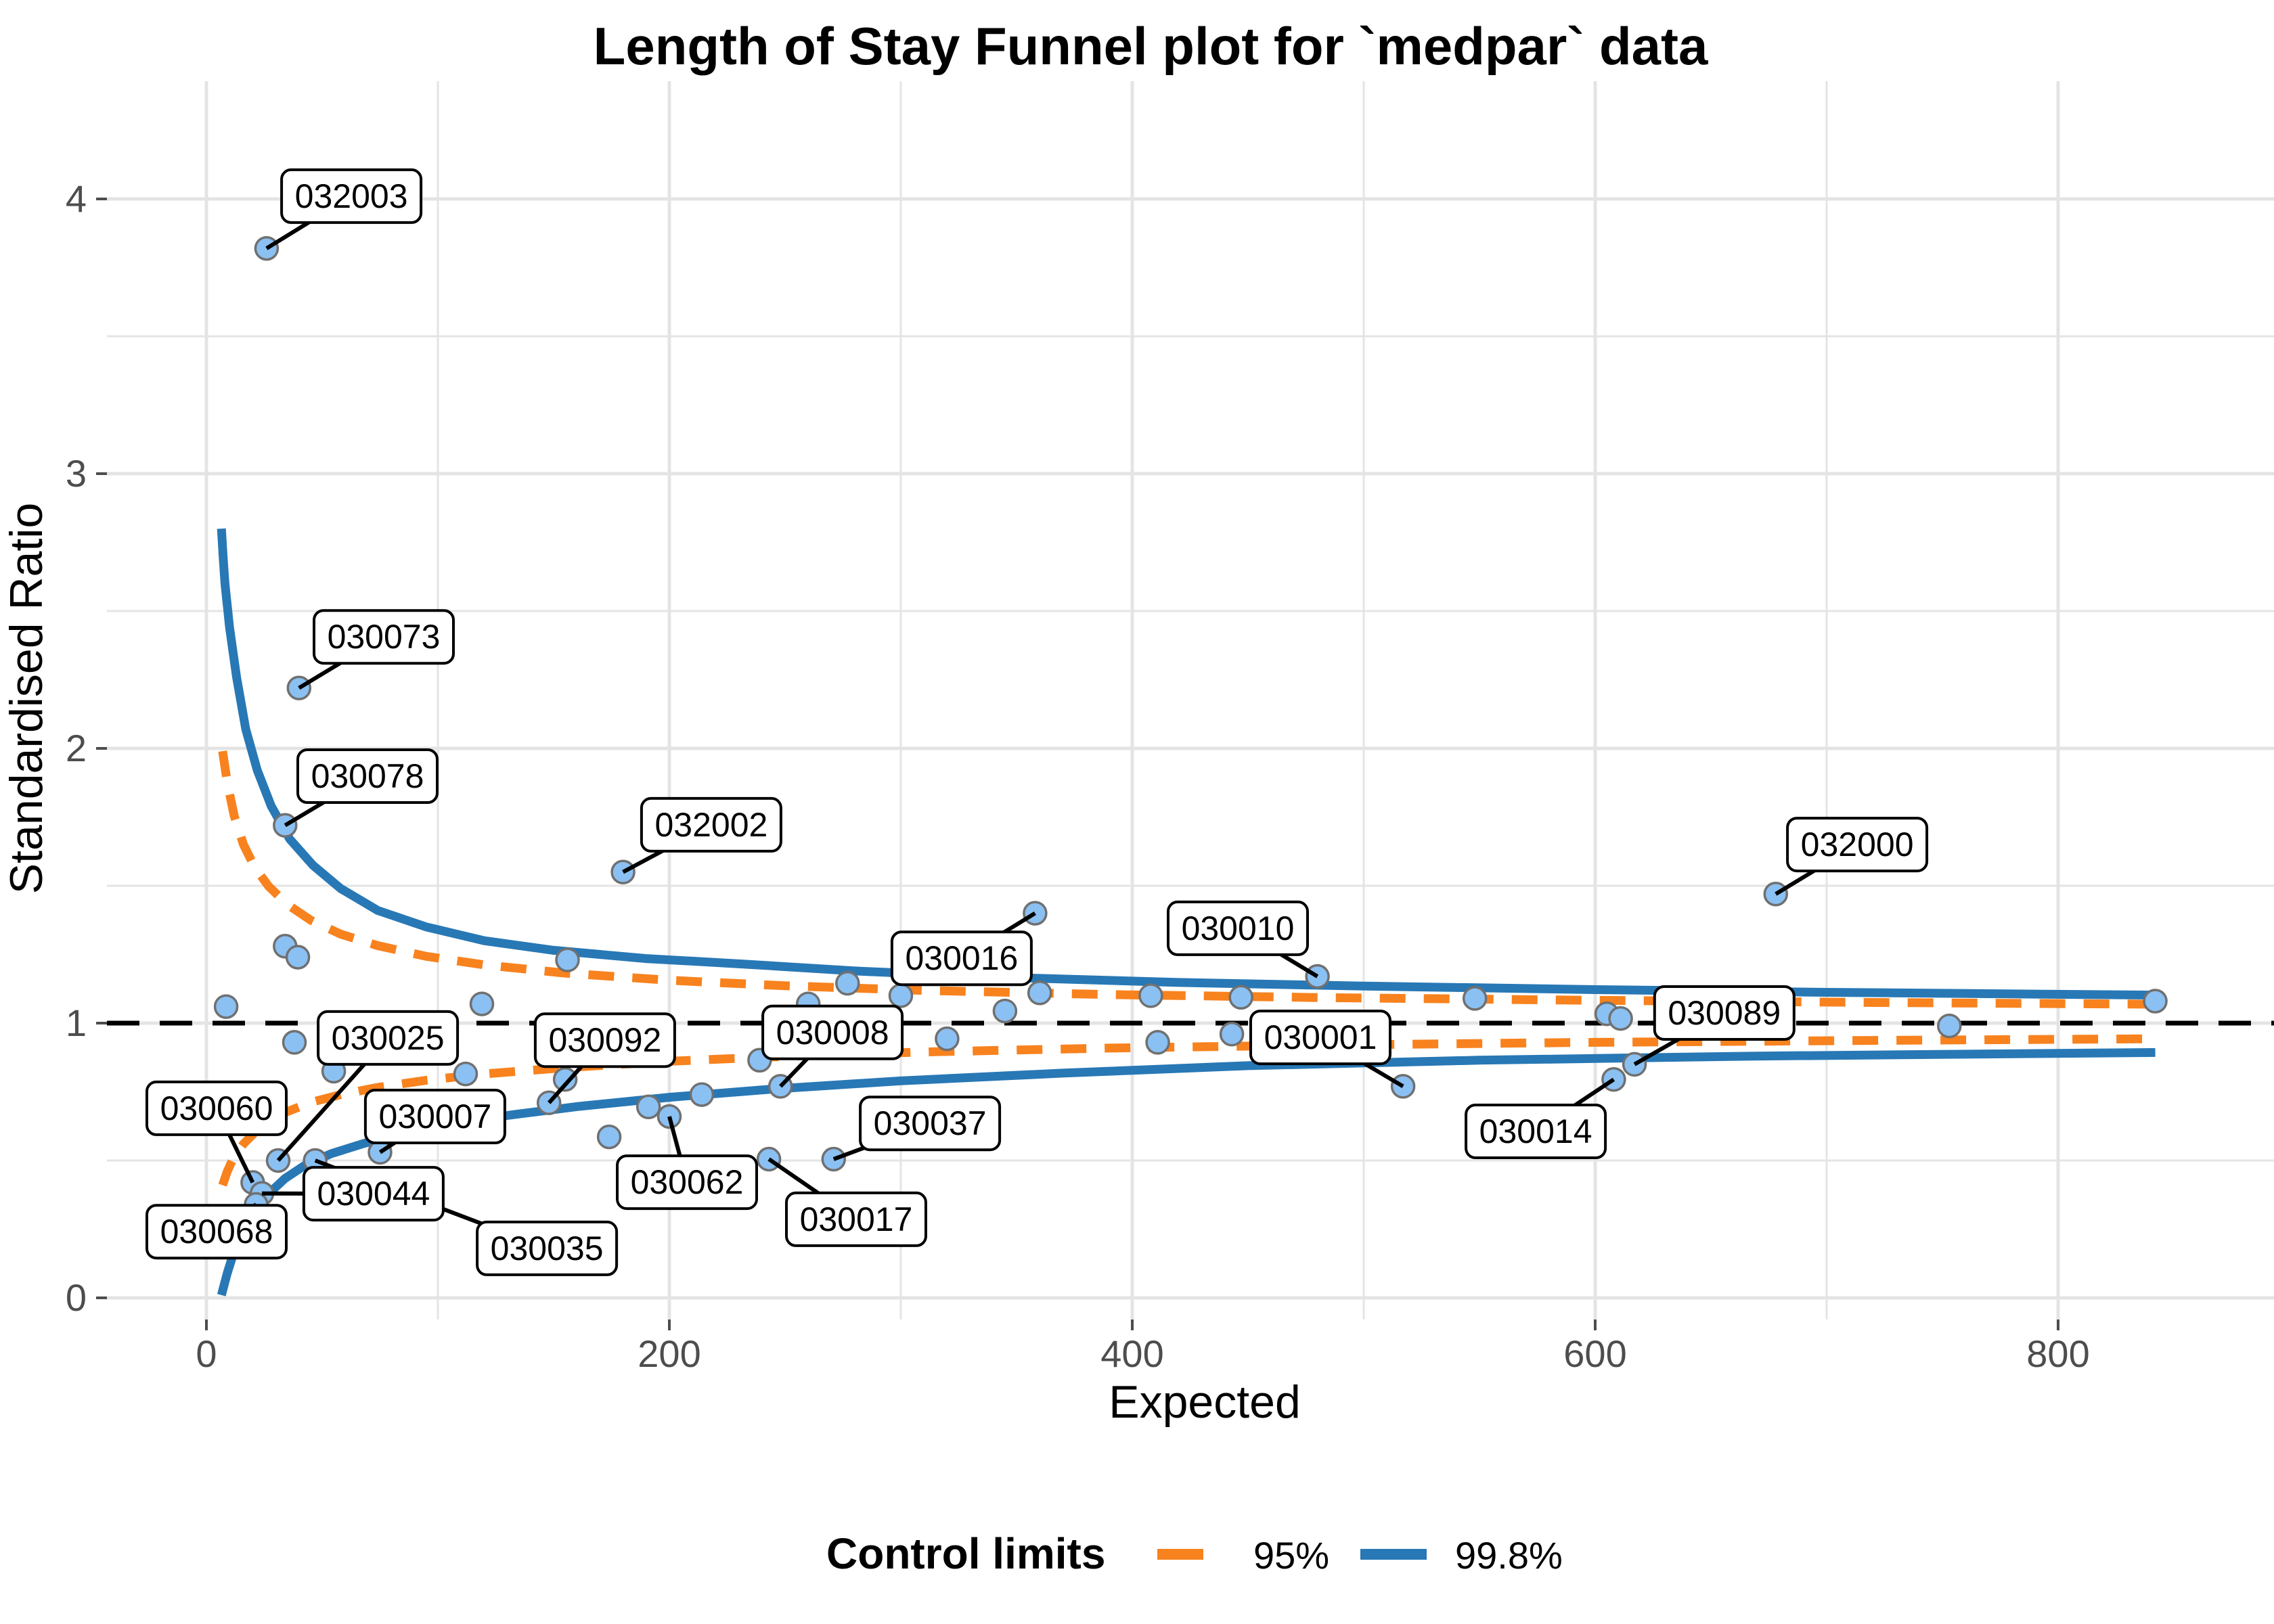 The height and width of the screenshot is (1624, 2274). What do you see at coordinates (76, 1297) in the screenshot?
I see `y-tick-label: 0` at bounding box center [76, 1297].